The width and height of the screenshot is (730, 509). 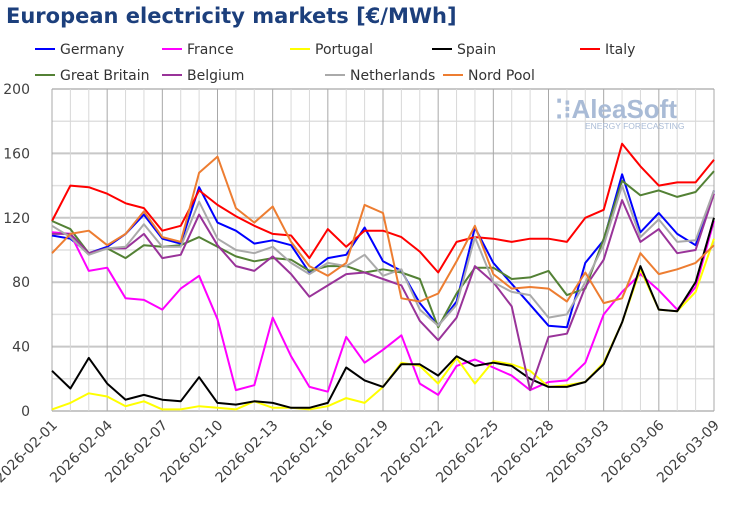 I want to click on y-tick-label: 160, so click(x=16, y=154).